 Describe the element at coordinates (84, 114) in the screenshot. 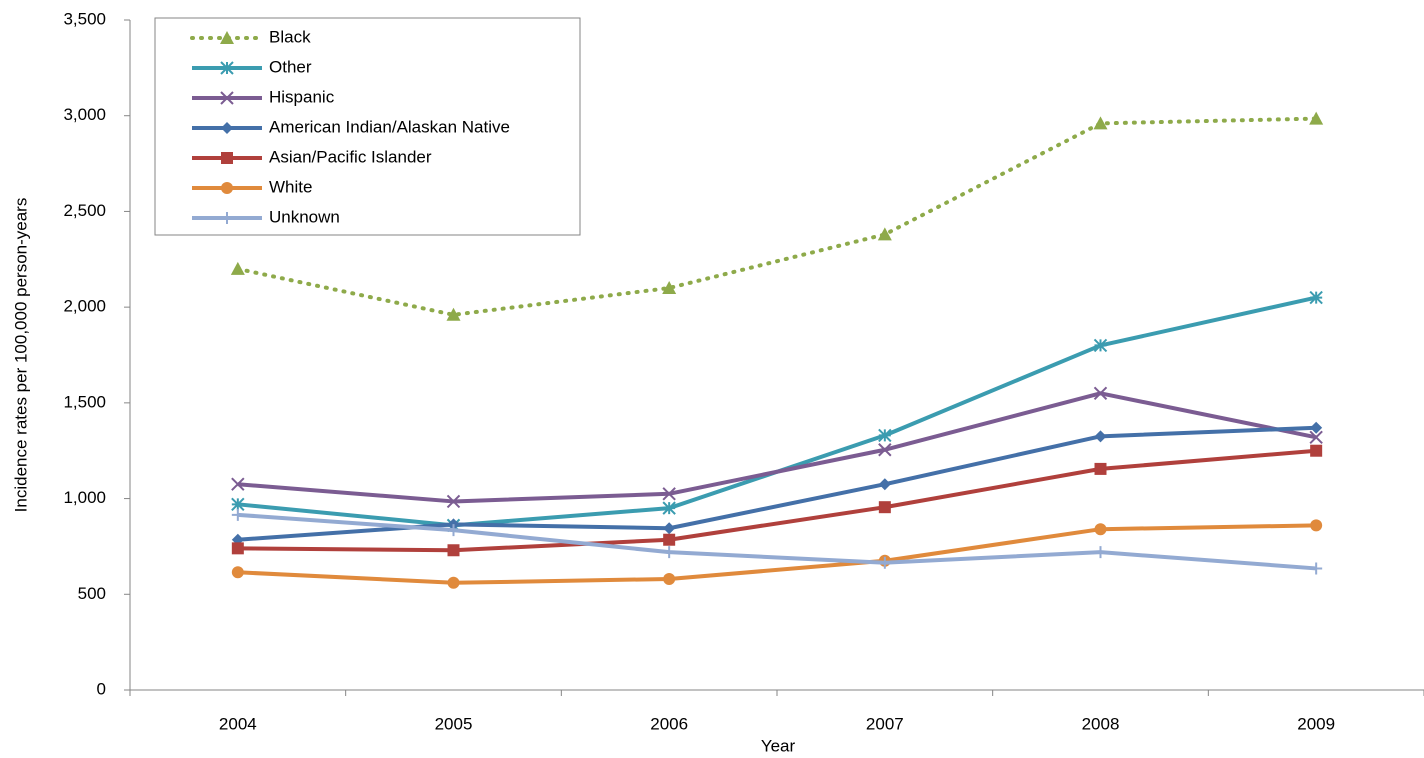

I see `y-tick-label: 3,000` at that location.